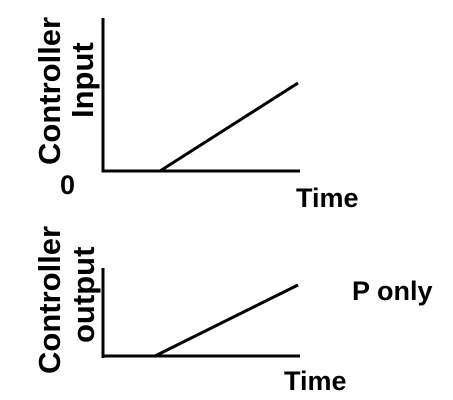  I want to click on top-input-ramp, so click(229, 127).